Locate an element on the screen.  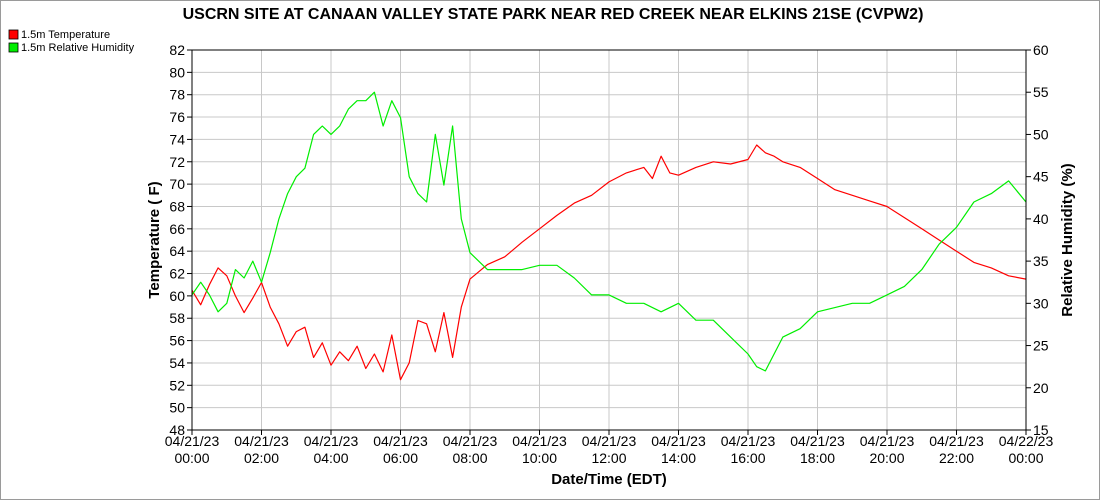
y-tick-label-right: 50 is located at coordinates (1041, 134).